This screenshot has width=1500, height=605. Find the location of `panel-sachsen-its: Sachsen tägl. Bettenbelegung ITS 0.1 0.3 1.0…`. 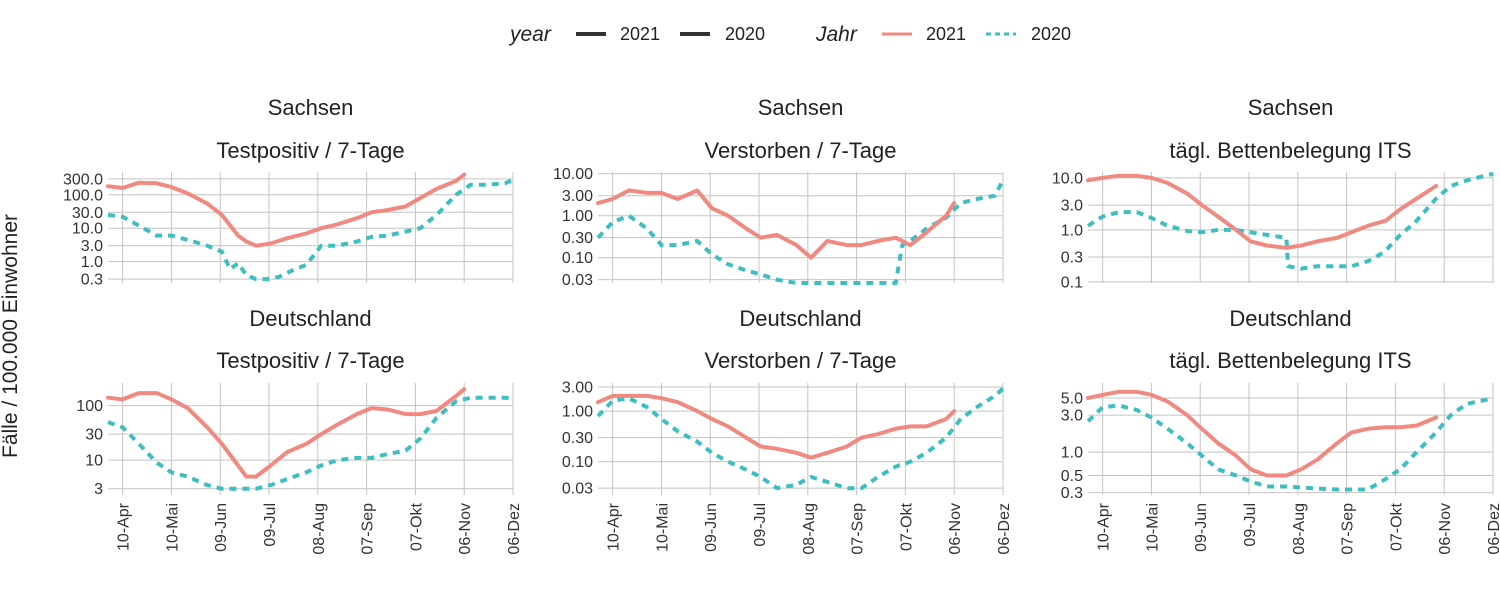

panel-sachsen-its: Sachsen tägl. Bettenbelegung ITS 0.1 0.3 1.0… is located at coordinates (1273, 193).